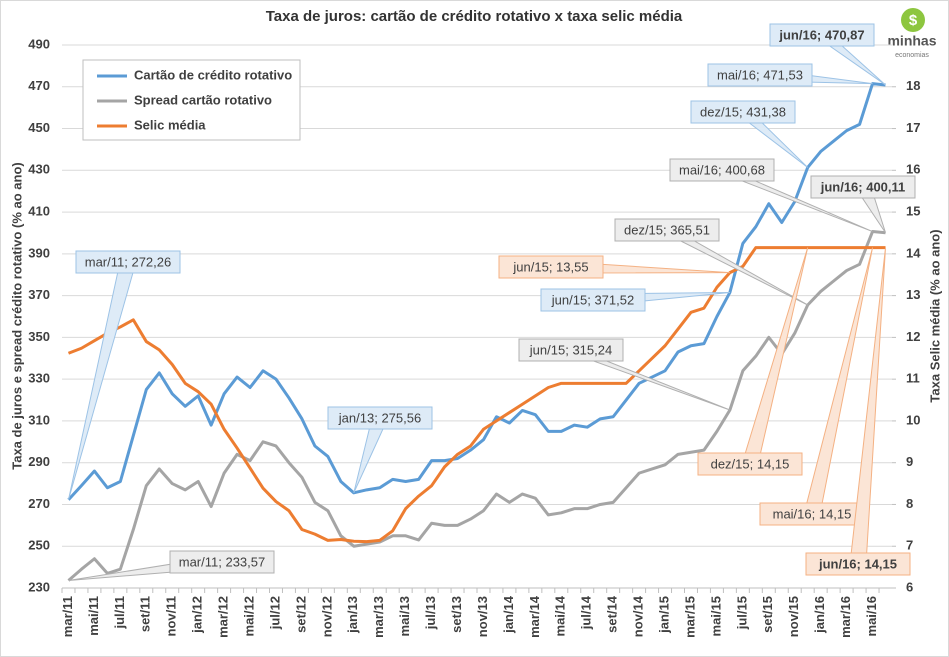 The image size is (949, 657). Describe the element at coordinates (913, 419) in the screenshot. I see `y2-tick-label: 10` at that location.